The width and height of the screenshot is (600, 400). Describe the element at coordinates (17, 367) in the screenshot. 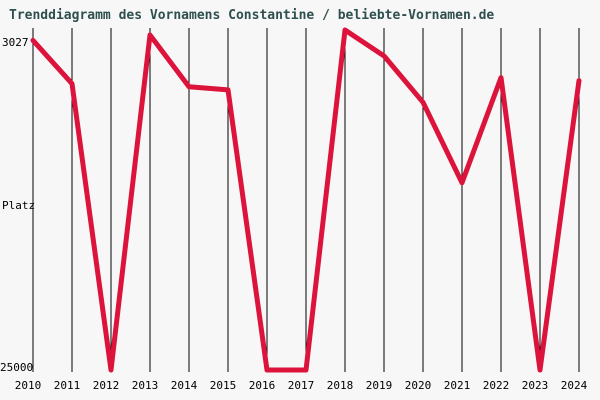

I see `y-axis-min-label: 25000` at that location.